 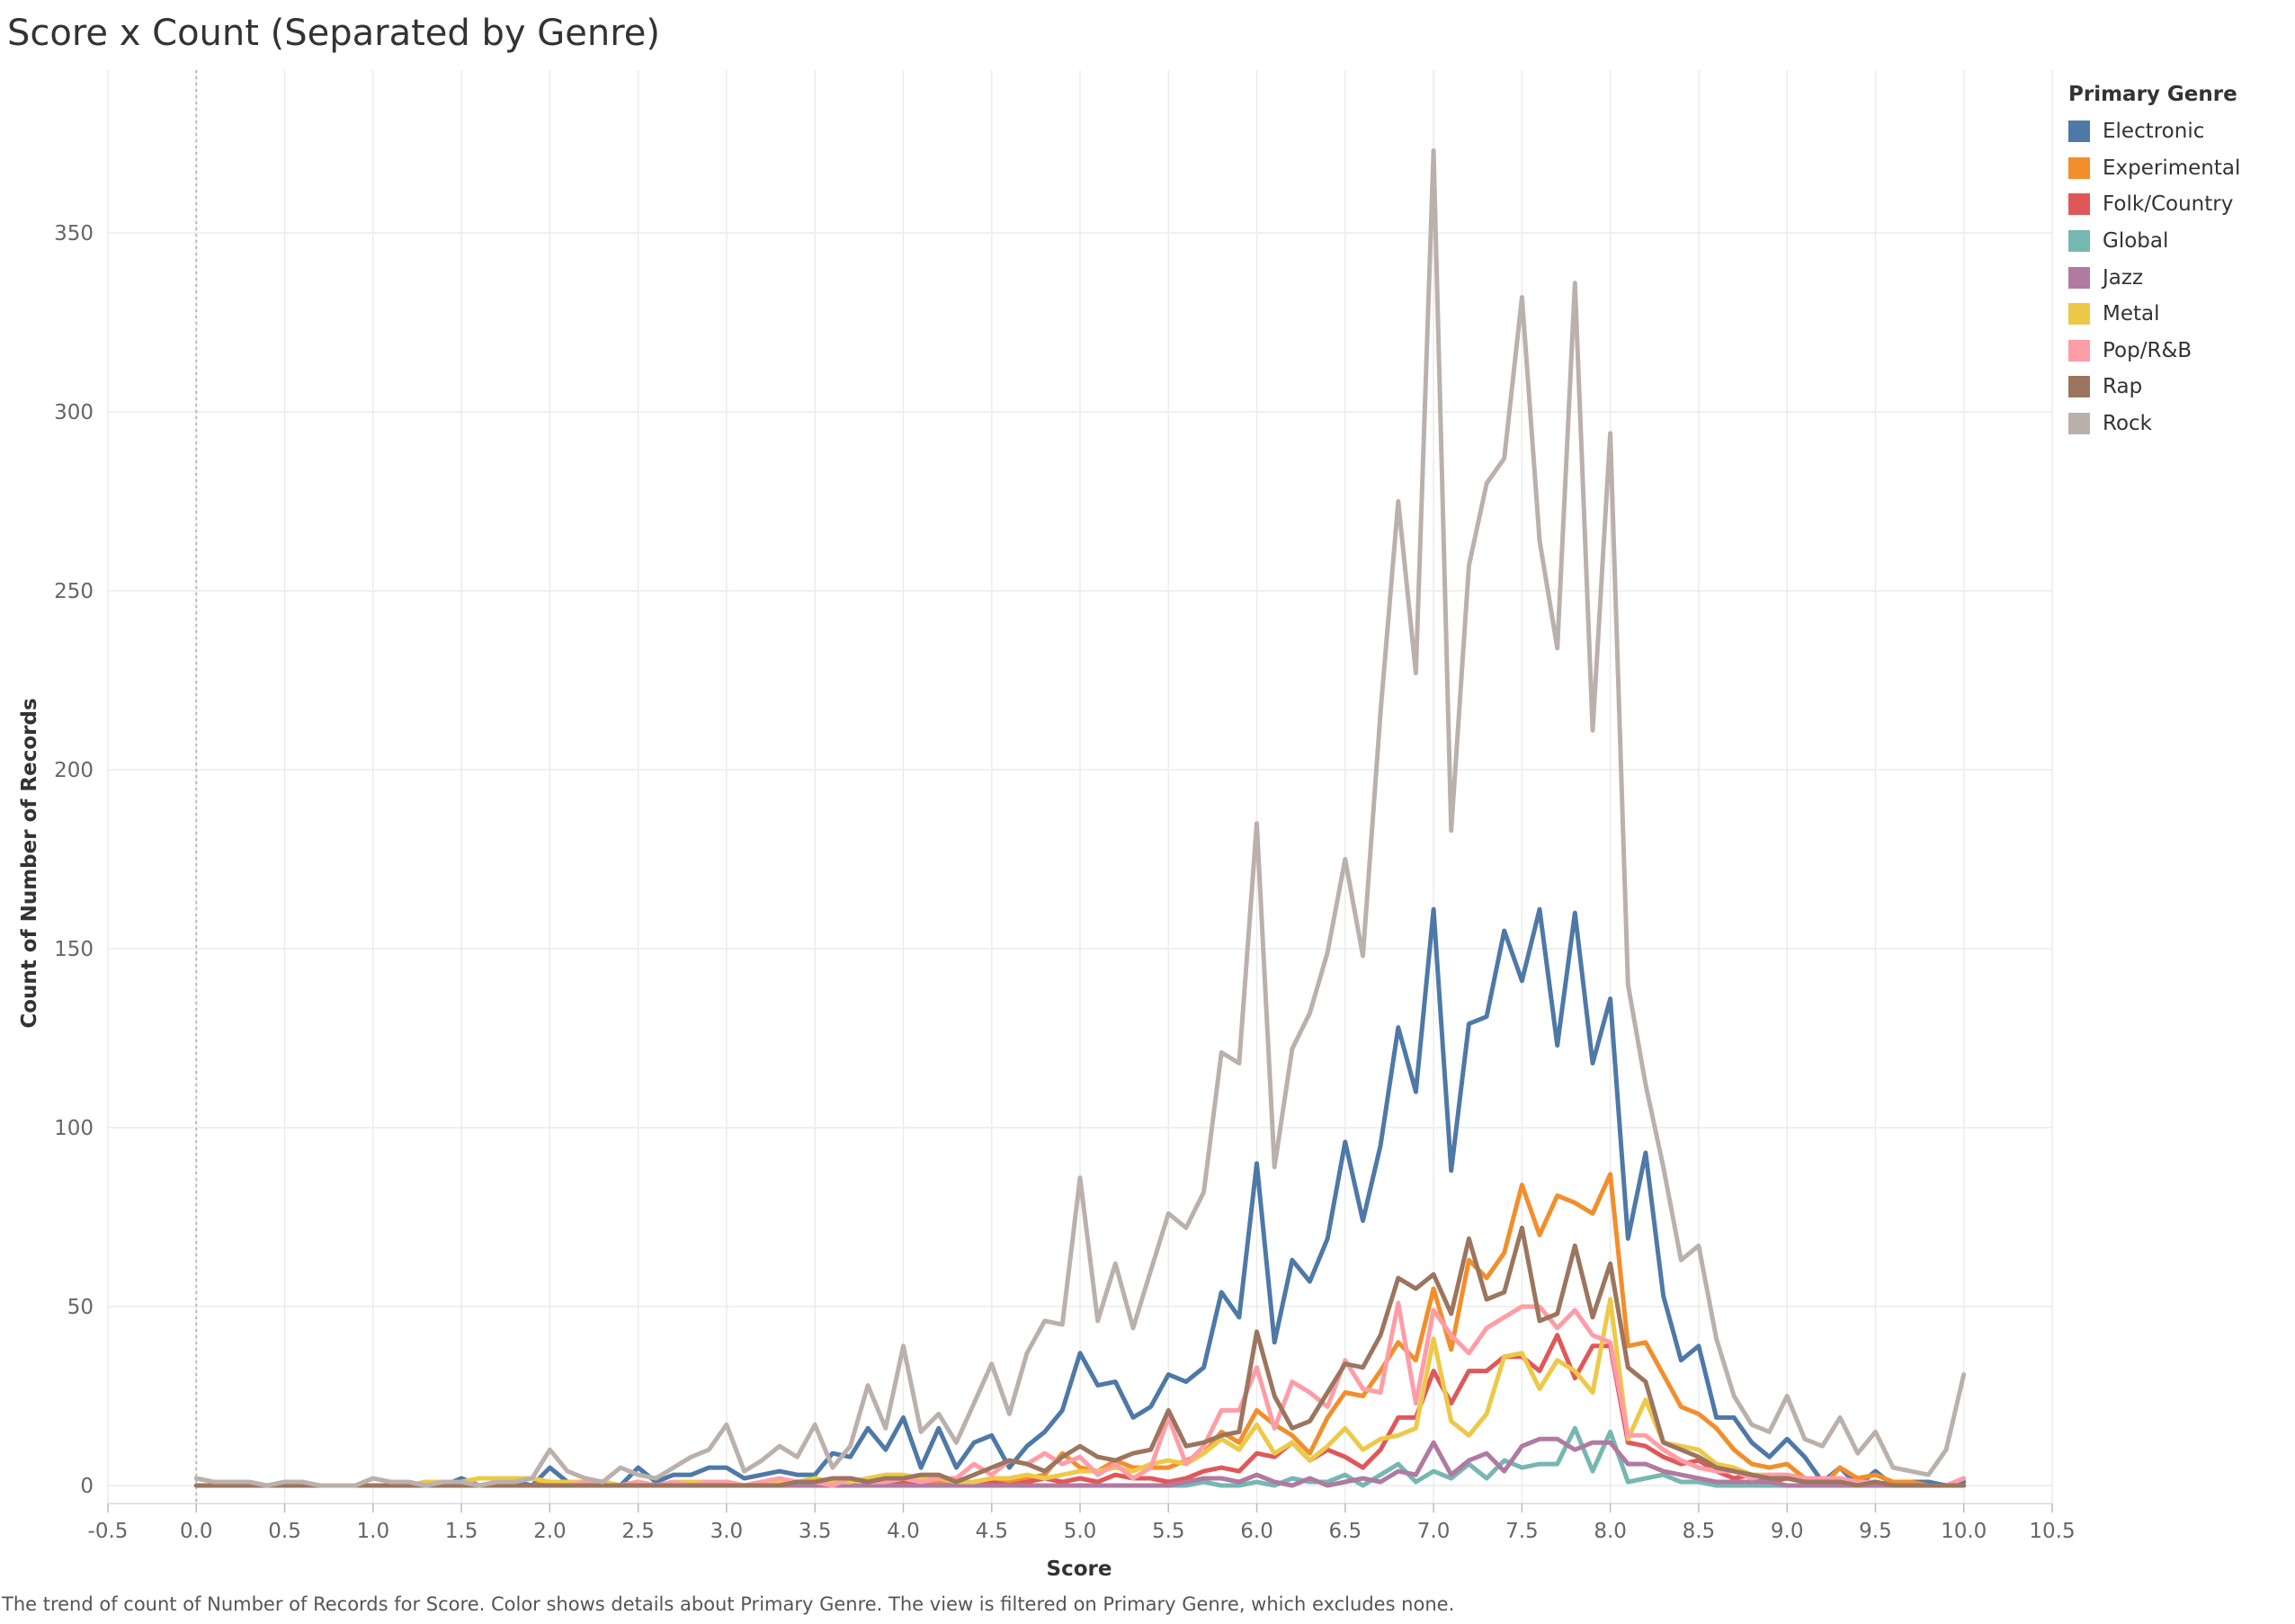 I want to click on legend-label-jazz: Jazz, so click(x=2123, y=277).